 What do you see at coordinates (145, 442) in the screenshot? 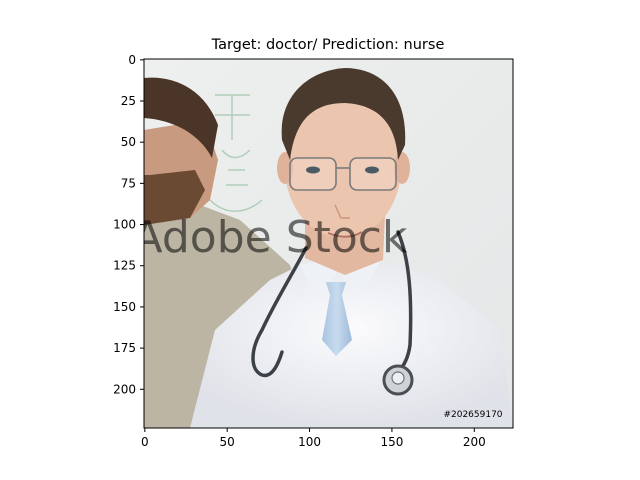
I see `x-tick-label: 0` at bounding box center [145, 442].